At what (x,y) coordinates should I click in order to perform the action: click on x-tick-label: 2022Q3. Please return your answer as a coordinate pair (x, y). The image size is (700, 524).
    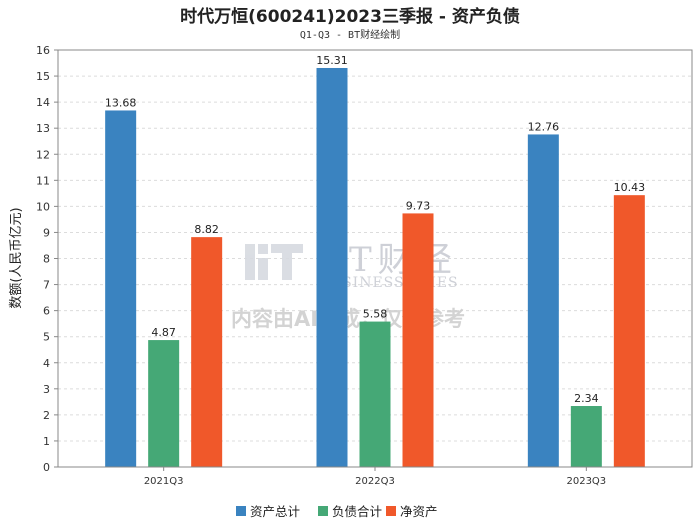
    Looking at the image, I should click on (375, 481).